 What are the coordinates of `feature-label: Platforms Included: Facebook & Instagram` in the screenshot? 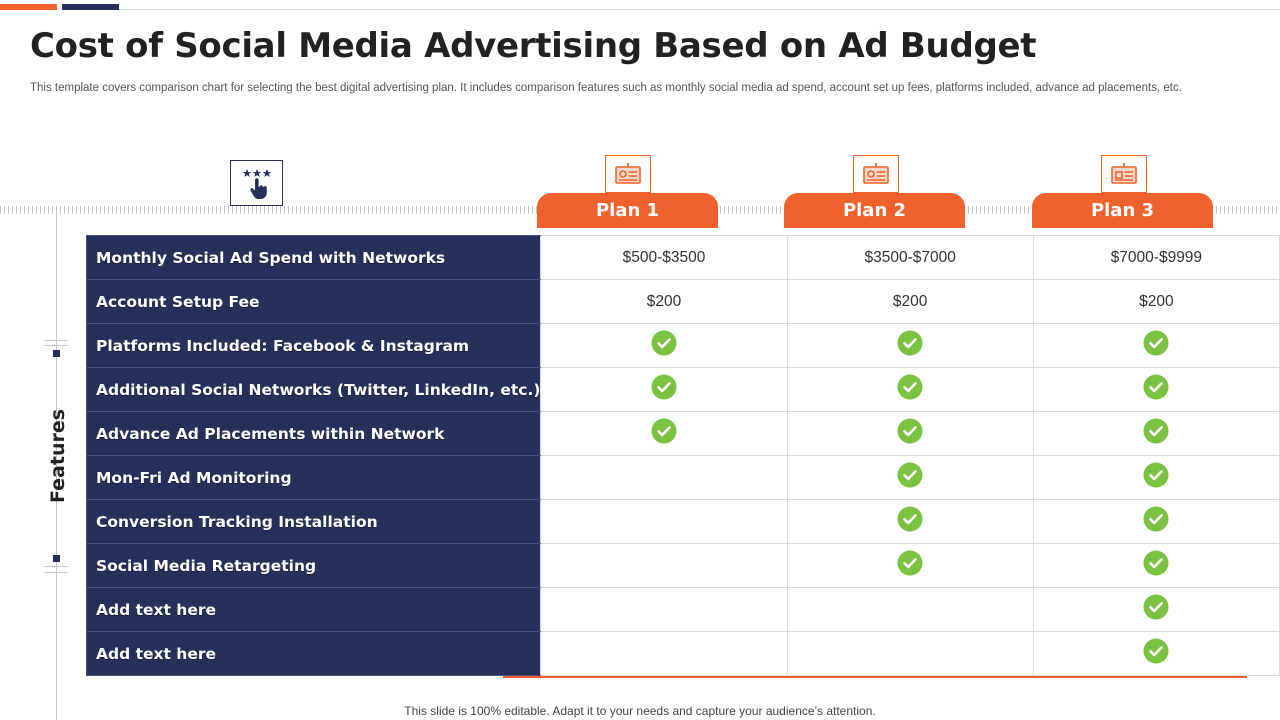 It's located at (313, 345).